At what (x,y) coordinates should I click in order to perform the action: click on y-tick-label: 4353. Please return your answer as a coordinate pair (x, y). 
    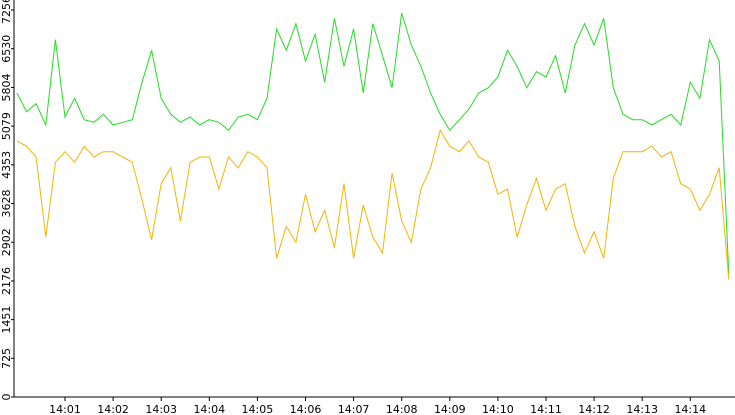
    Looking at the image, I should click on (6, 165).